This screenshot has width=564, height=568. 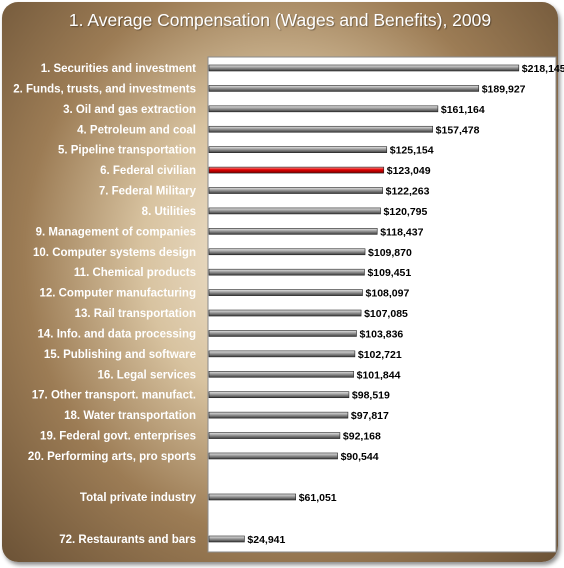 What do you see at coordinates (148, 192) in the screenshot?
I see `category-label: 7. Federal Military` at bounding box center [148, 192].